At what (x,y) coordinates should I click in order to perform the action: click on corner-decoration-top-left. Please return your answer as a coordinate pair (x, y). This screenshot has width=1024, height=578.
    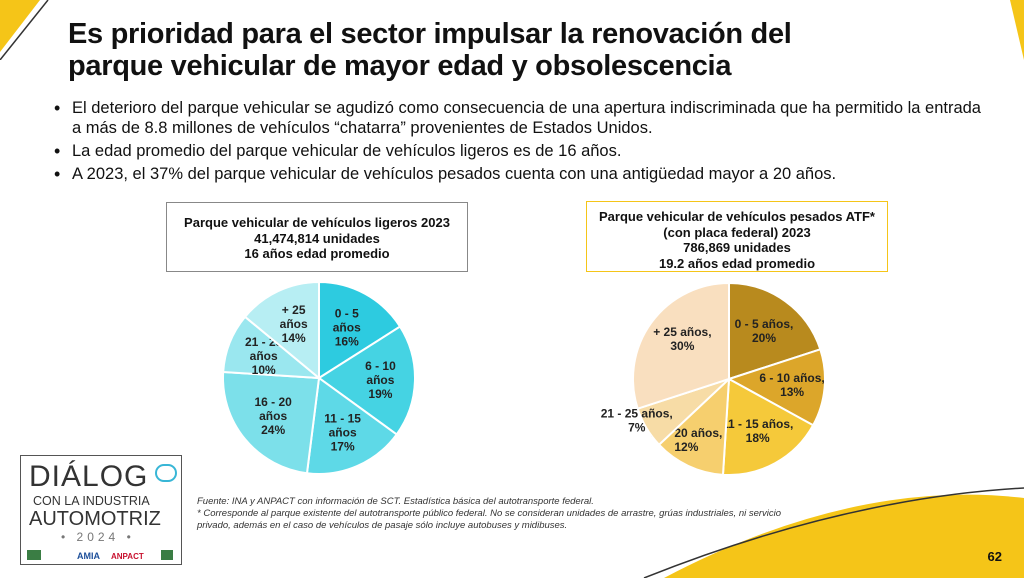
    Looking at the image, I should click on (24, 30).